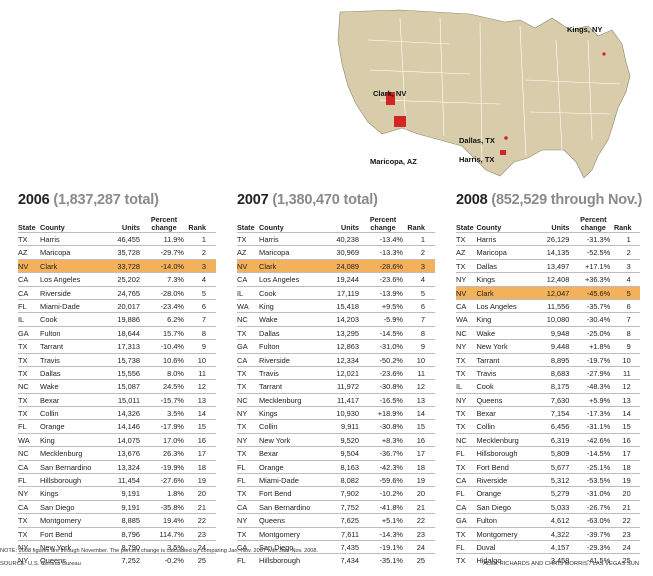  I want to click on table-cell: 7,752, so click(350, 507).